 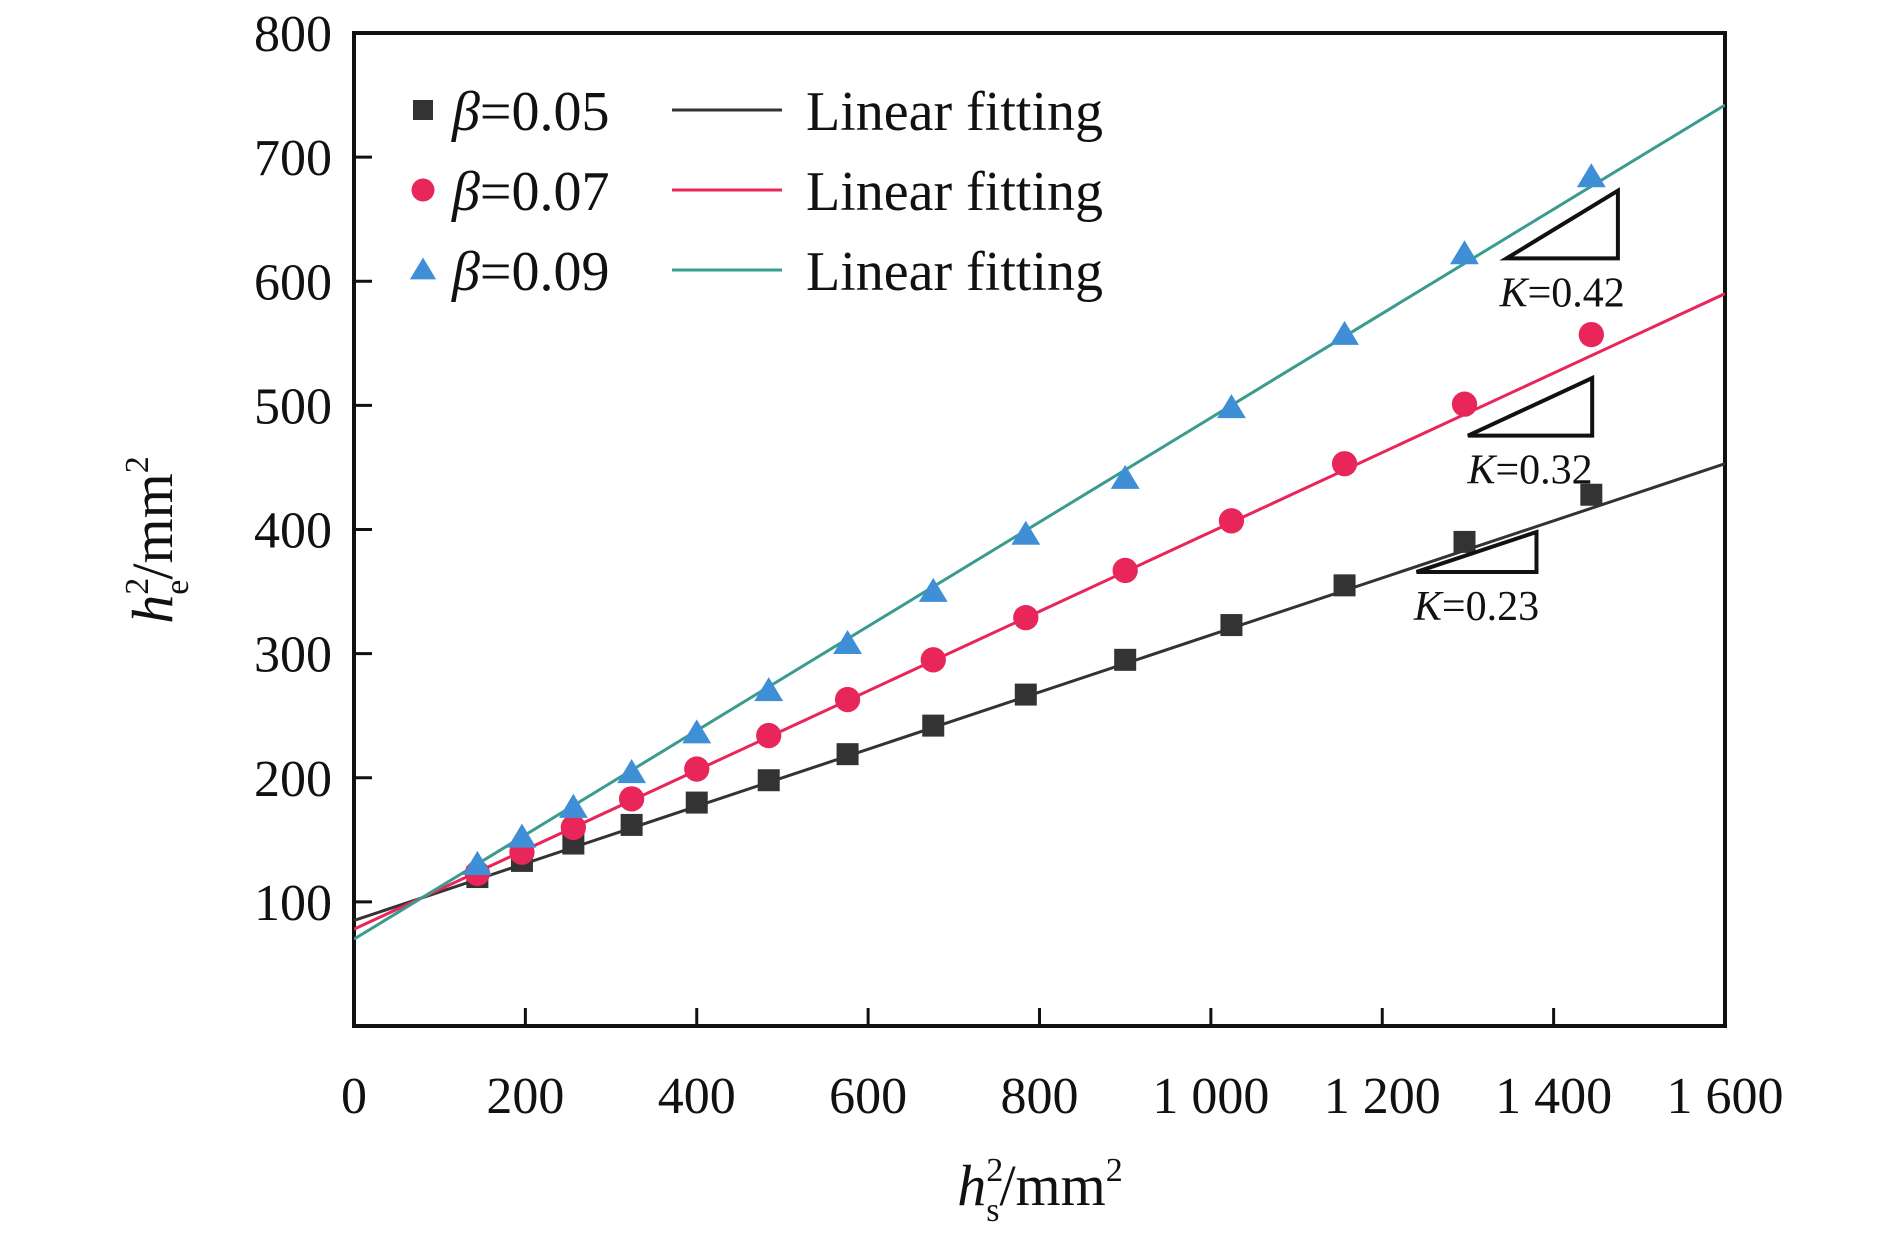 I want to click on x-axis-label-unit: /mm, so click(x=1052, y=1185).